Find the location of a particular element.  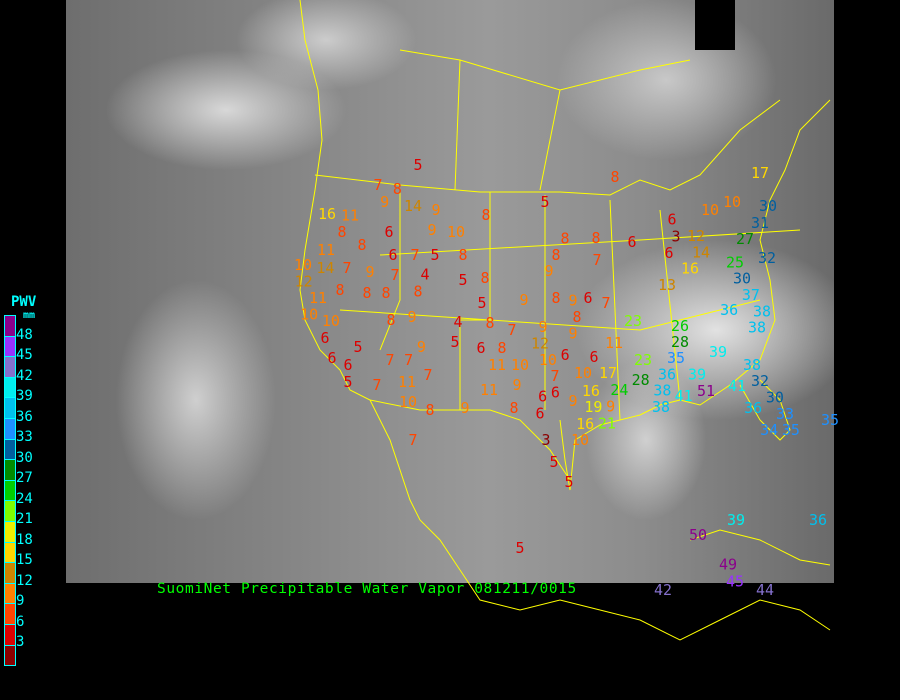

station-pwv-value: 19 is located at coordinates (593, 407).